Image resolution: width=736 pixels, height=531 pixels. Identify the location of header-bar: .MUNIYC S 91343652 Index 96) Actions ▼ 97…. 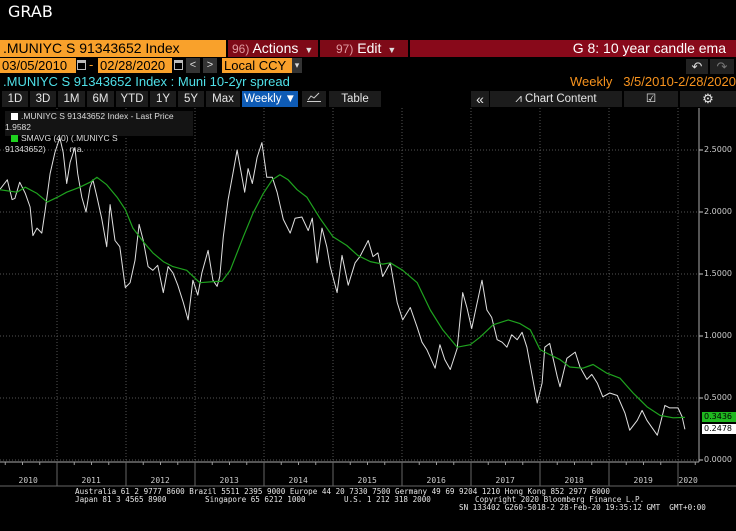
(368, 48).